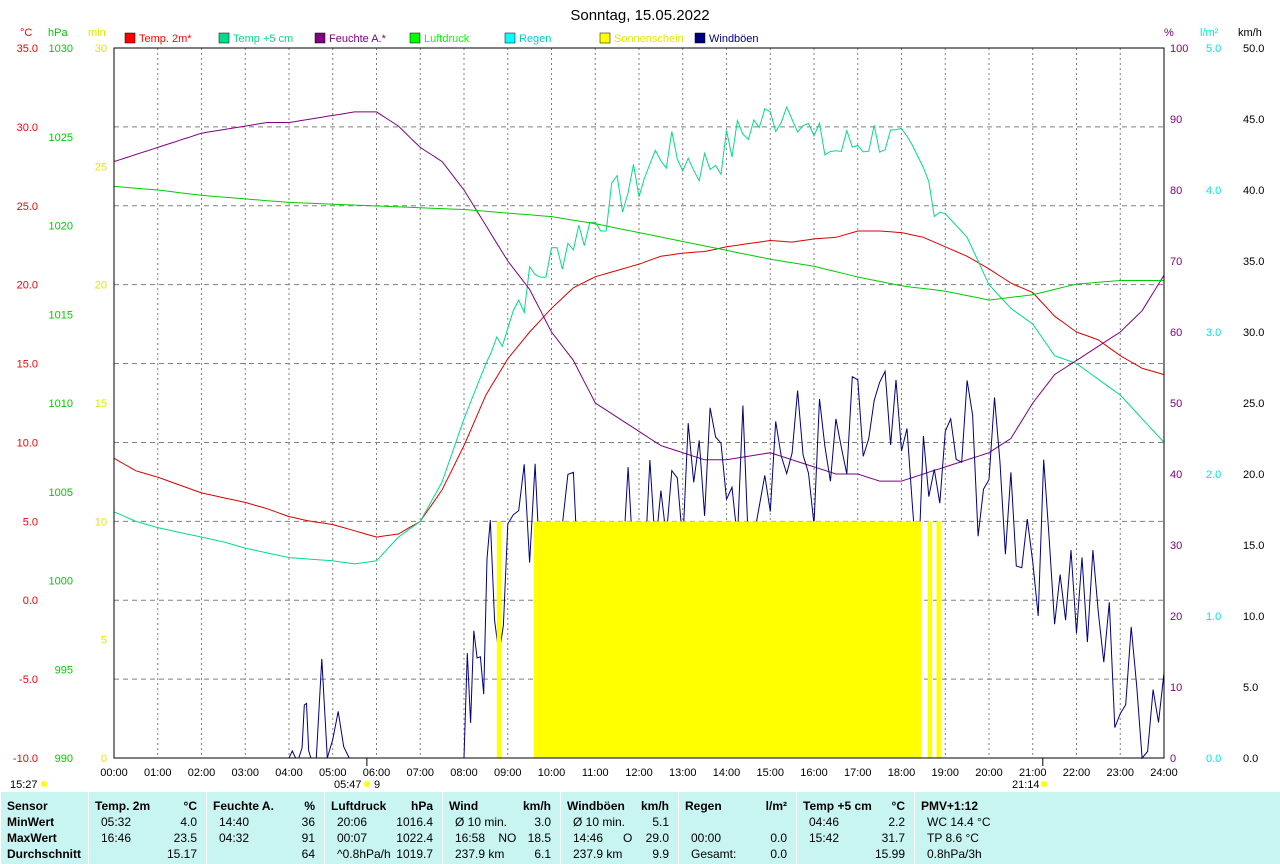 The image size is (1280, 864). What do you see at coordinates (1253, 333) in the screenshot?
I see `tick-kmh: 30.0` at bounding box center [1253, 333].